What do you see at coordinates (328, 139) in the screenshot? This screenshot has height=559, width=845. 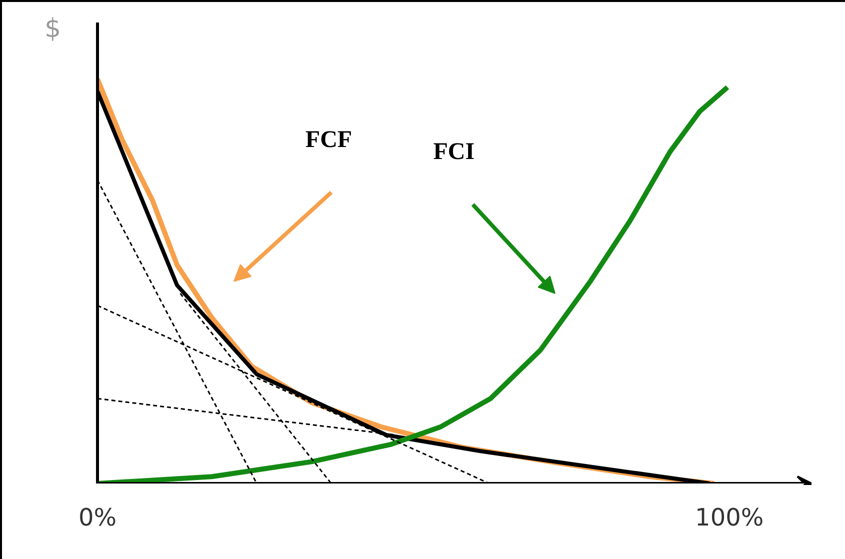 I see `annotation: FCF` at bounding box center [328, 139].